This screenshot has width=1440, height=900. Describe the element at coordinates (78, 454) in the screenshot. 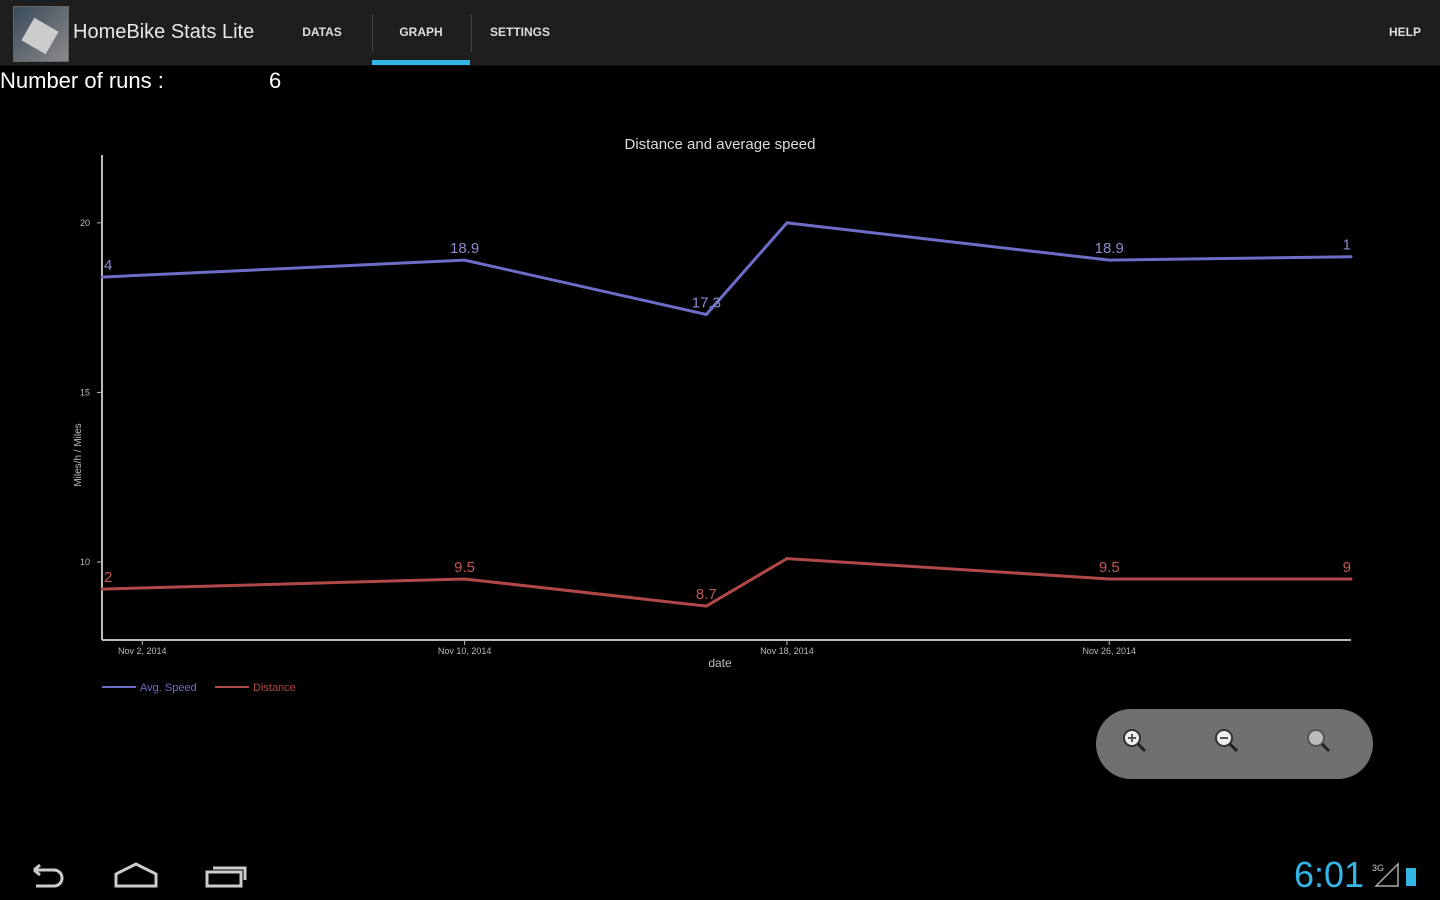

I see `y-axis-label: Miles/h / Miles` at that location.